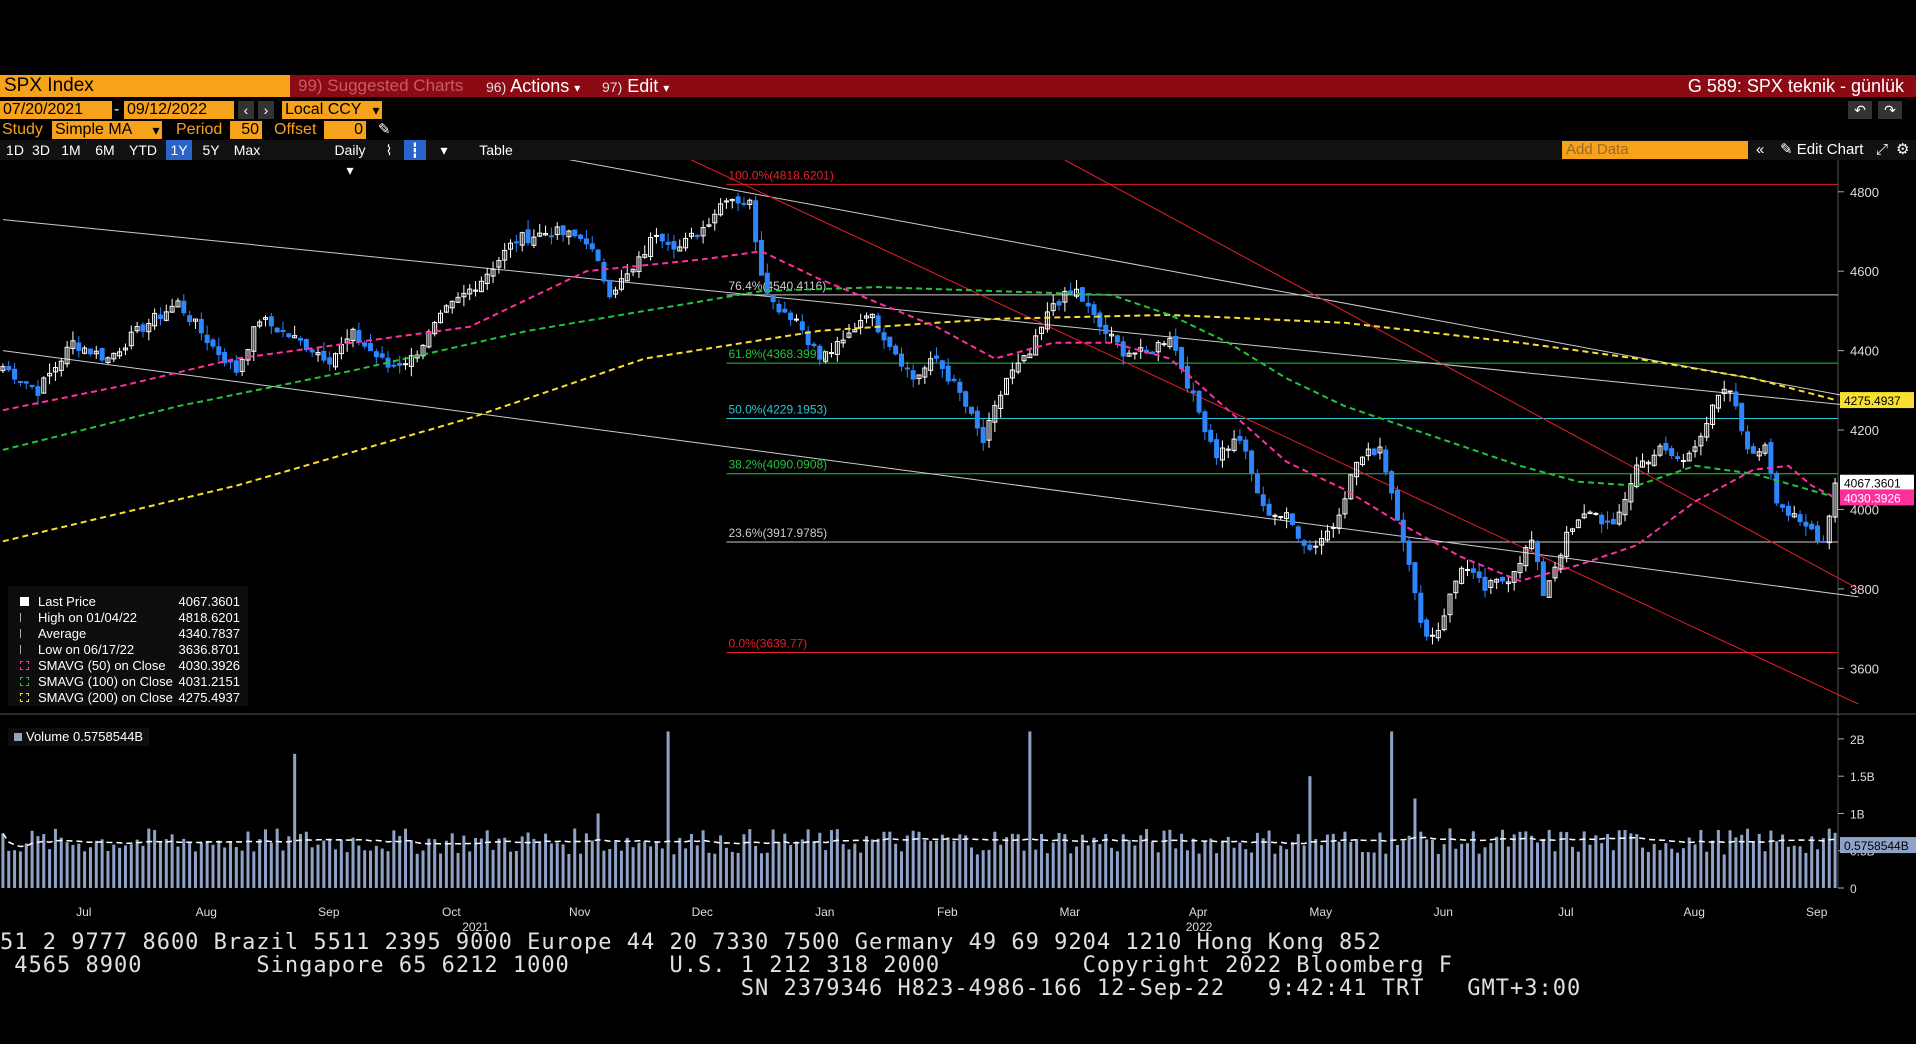 The width and height of the screenshot is (1916, 1044). Describe the element at coordinates (350, 150) in the screenshot. I see `frequency-select: Daily ▾` at that location.